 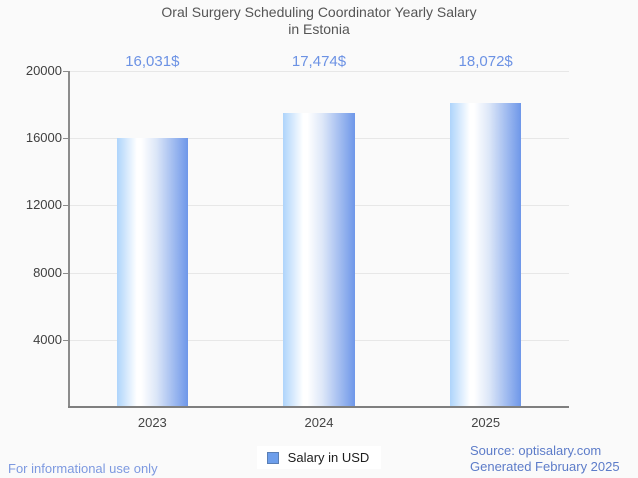 What do you see at coordinates (486, 422) in the screenshot?
I see `x-axis-label-2025: 2025` at bounding box center [486, 422].